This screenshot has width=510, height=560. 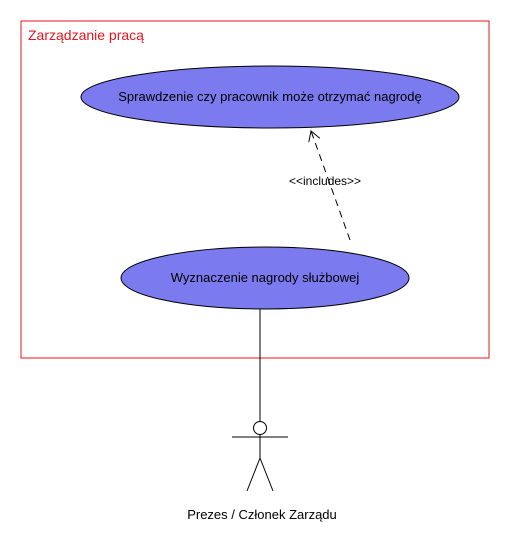 I want to click on use-case-assign-award-label: Wyznaczenie nagrody służbowej, so click(x=265, y=277).